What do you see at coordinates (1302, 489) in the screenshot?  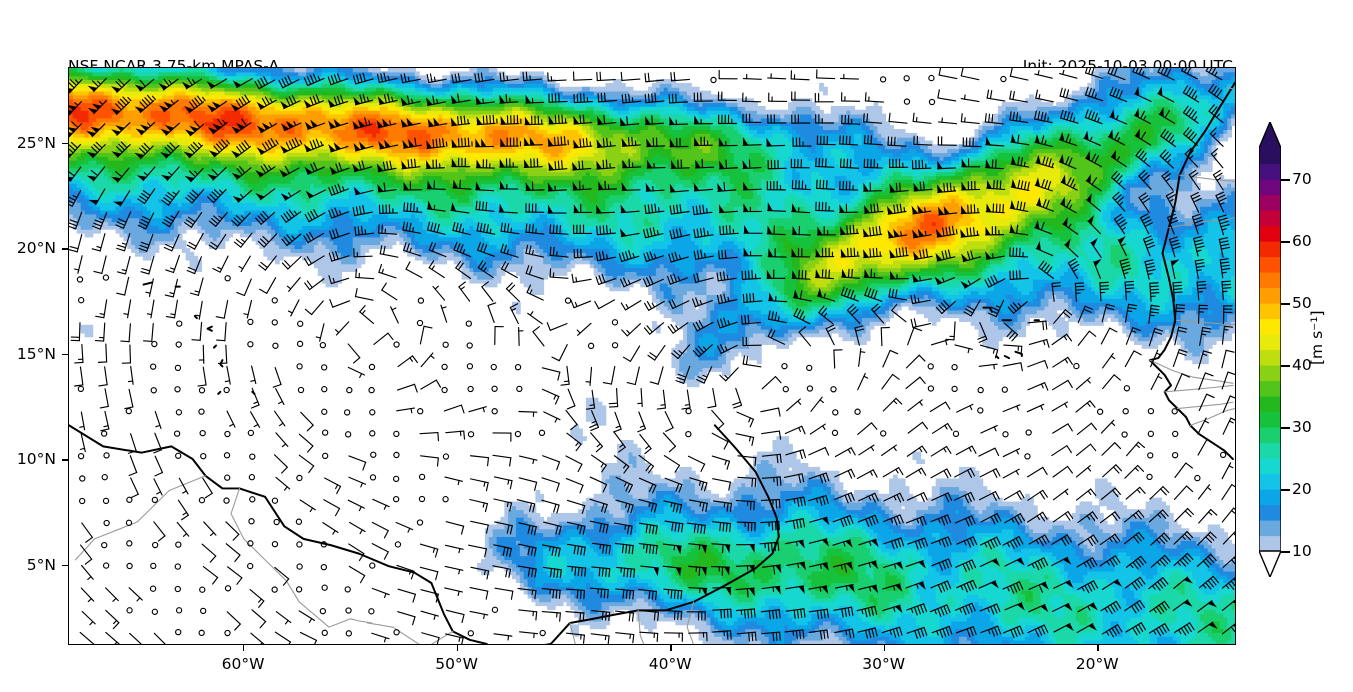 I see `colorbar-tick-label: 20` at bounding box center [1302, 489].